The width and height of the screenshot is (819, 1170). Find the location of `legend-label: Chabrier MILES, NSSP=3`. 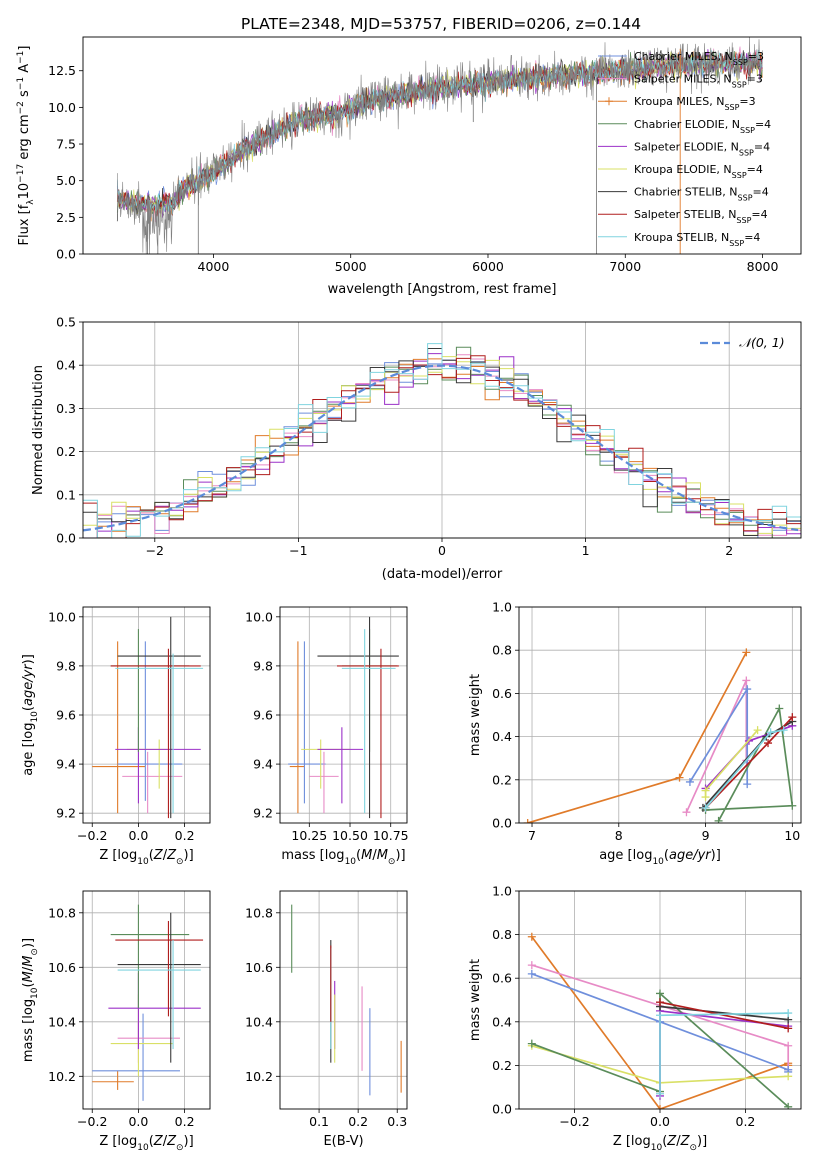

legend-label: Chabrier MILES, NSSP=3 is located at coordinates (699, 58).